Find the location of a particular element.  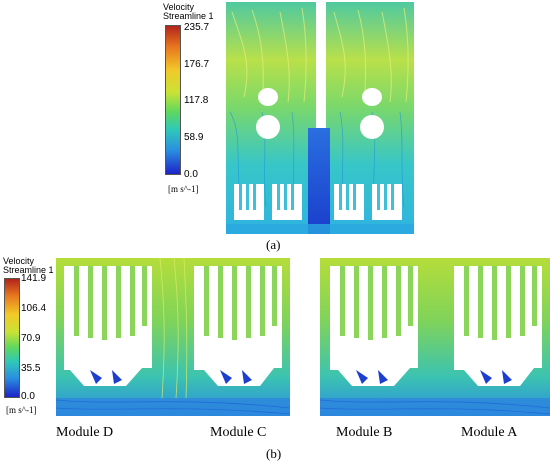

caption-b: (b) is located at coordinates (274, 453).